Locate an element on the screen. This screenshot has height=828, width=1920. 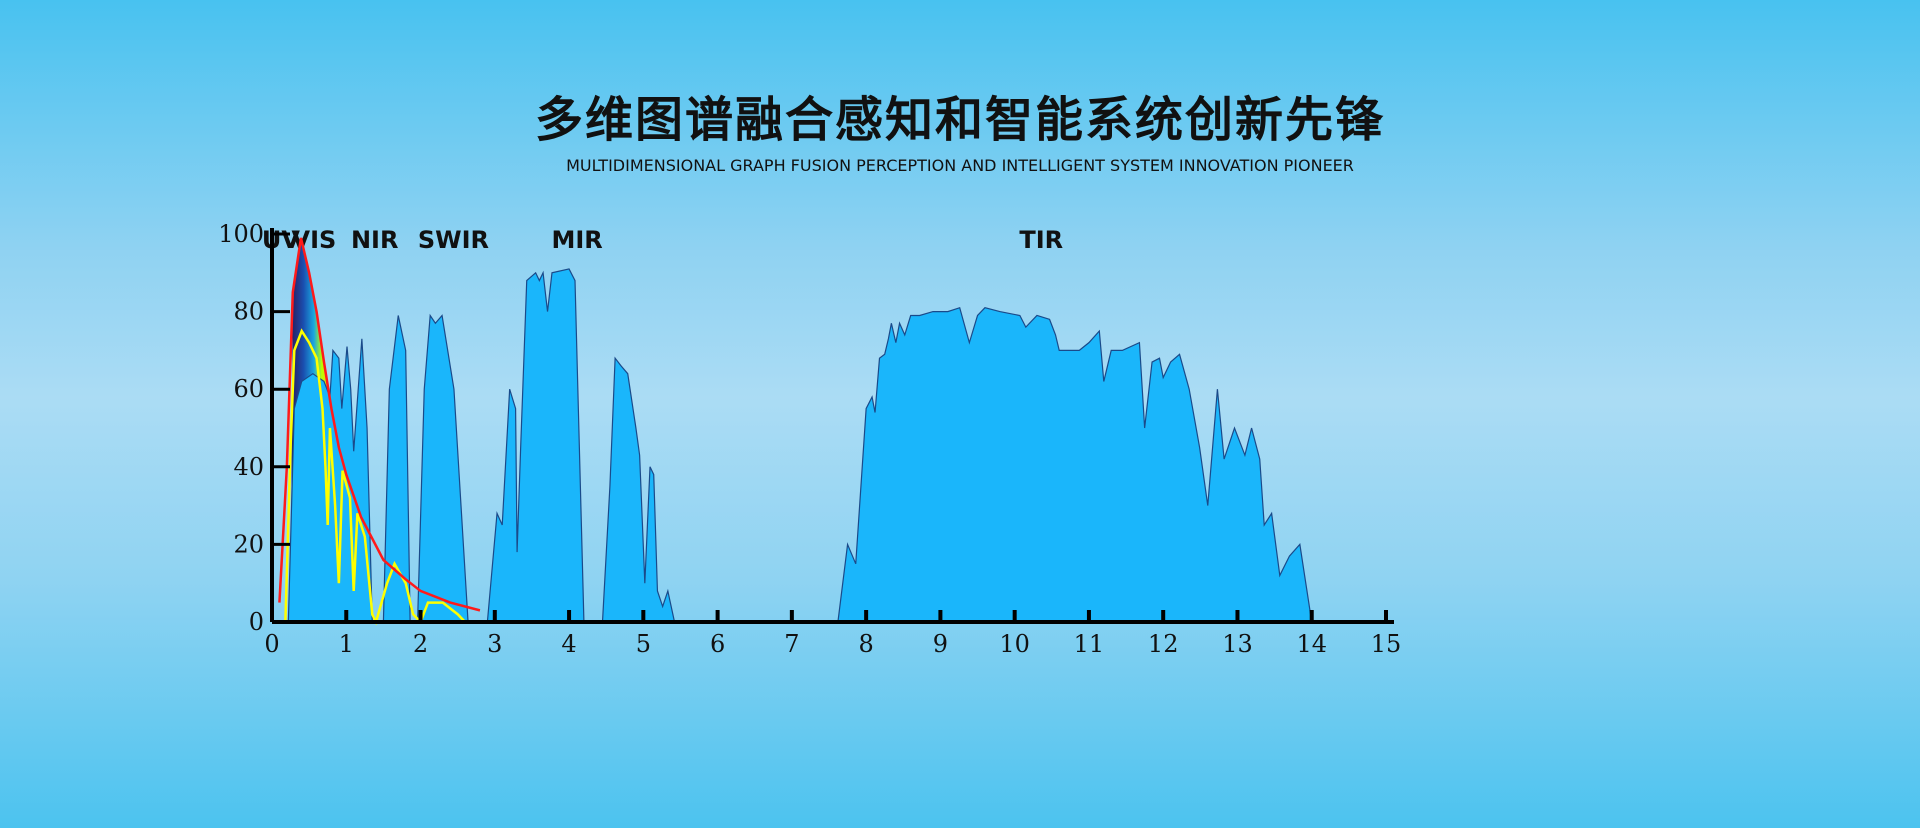
y-tick-label: 80 is located at coordinates (248, 312).